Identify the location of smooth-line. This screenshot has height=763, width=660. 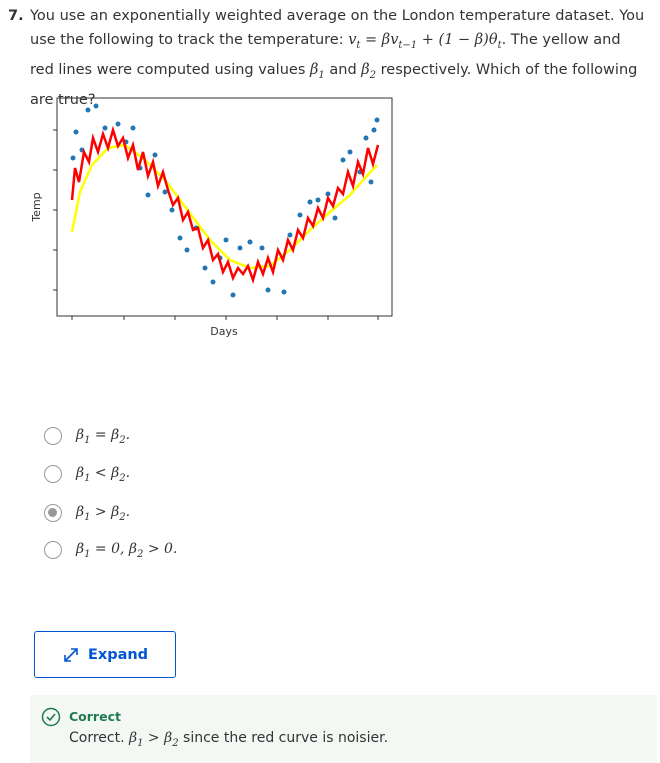
(224, 206).